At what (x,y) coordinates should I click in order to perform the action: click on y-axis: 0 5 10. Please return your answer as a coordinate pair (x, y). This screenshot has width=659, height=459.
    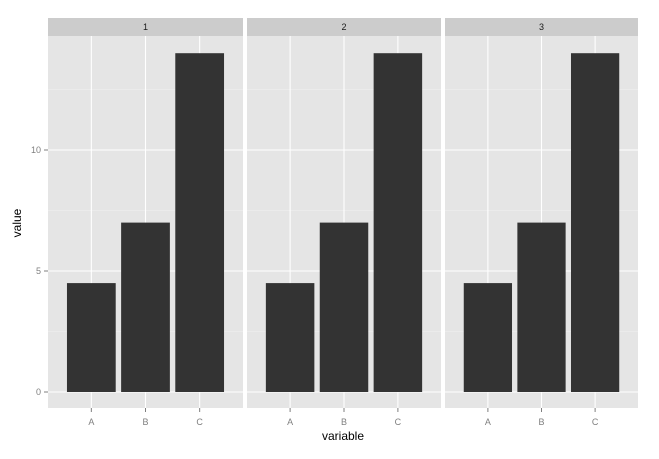
    Looking at the image, I should click on (39, 271).